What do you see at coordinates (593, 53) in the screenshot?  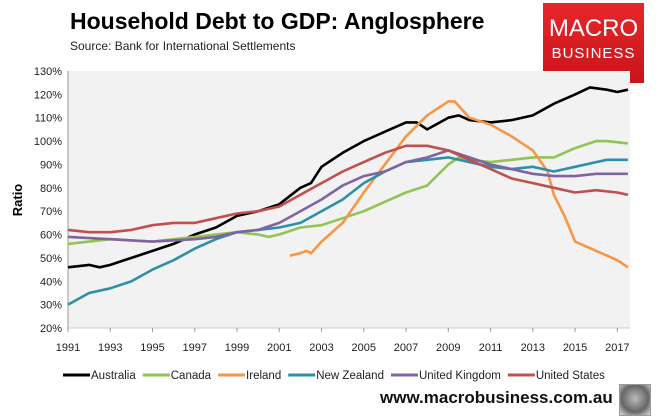 I see `logo-line2: BUSINESS` at bounding box center [593, 53].